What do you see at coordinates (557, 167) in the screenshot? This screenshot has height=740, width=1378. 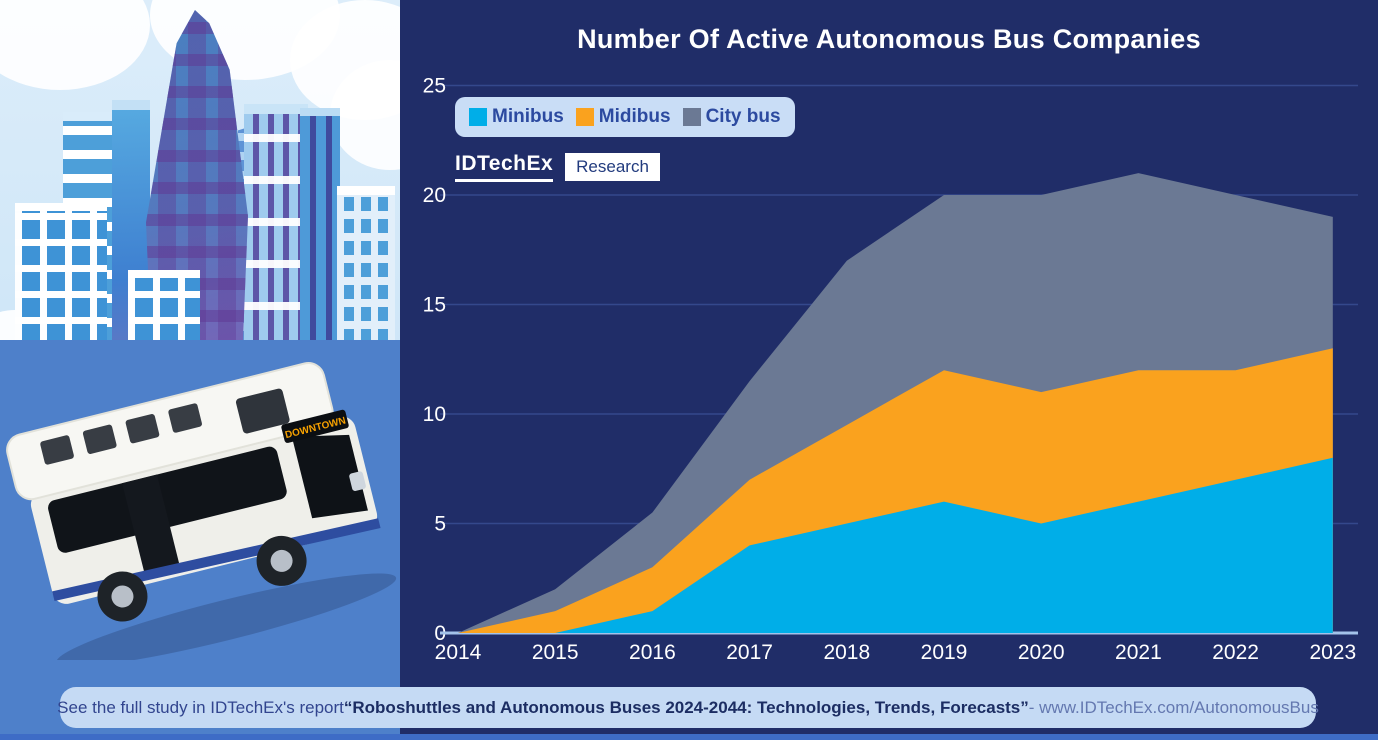 I see `brand-logo: IDTechEx Research` at bounding box center [557, 167].